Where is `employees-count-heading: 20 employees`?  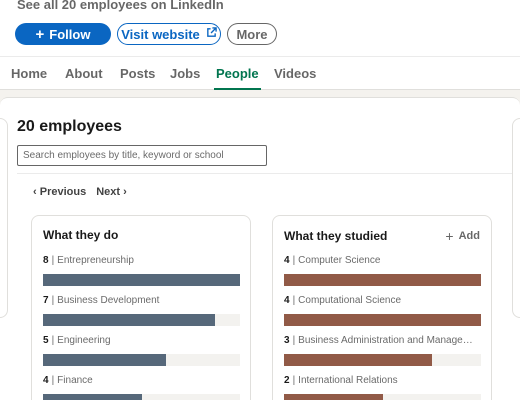
employees-count-heading: 20 employees is located at coordinates (69, 126).